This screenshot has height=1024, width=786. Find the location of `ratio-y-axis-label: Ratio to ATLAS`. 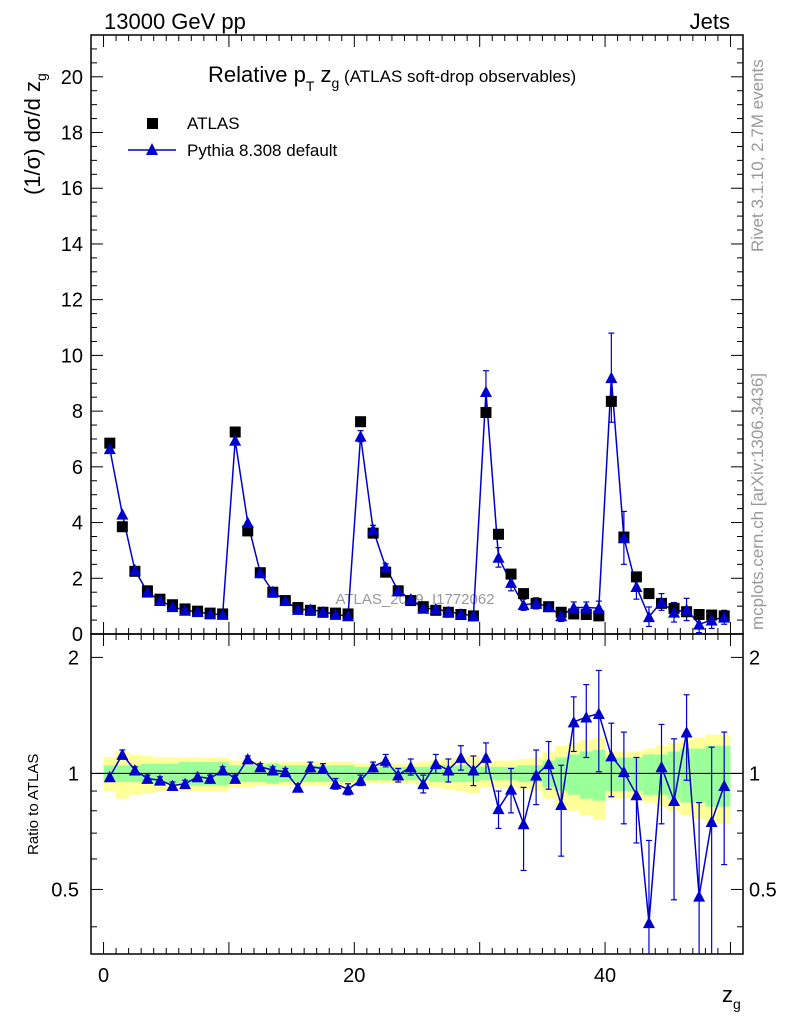

ratio-y-axis-label: Ratio to ATLAS is located at coordinates (33, 804).